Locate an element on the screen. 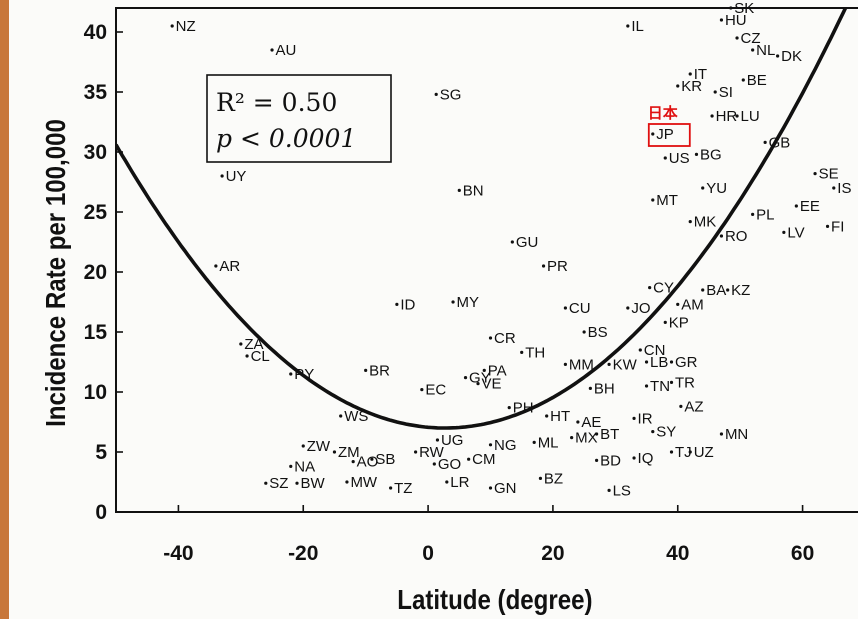 This screenshot has width=858, height=619. point-label-ee: EE is located at coordinates (810, 206).